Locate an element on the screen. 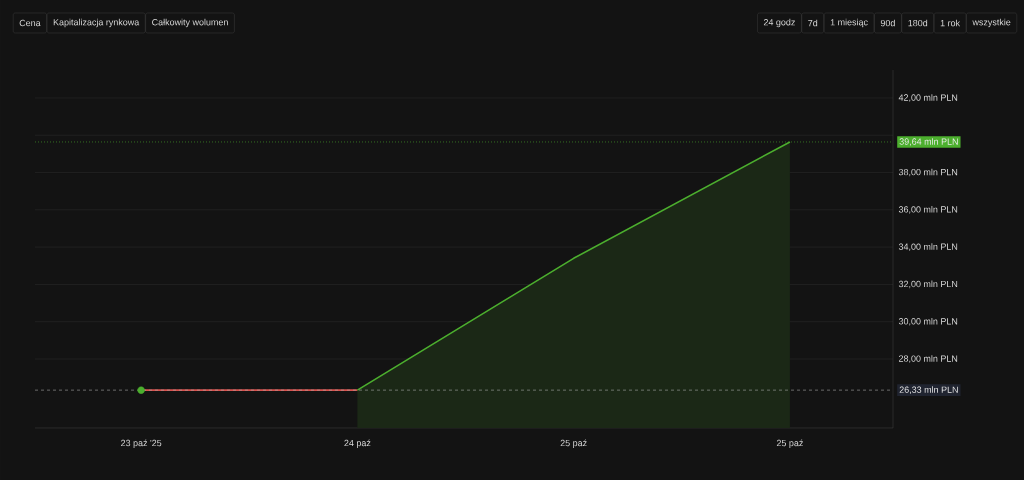 This screenshot has width=1024, height=480. text: 1 rok is located at coordinates (950, 23).